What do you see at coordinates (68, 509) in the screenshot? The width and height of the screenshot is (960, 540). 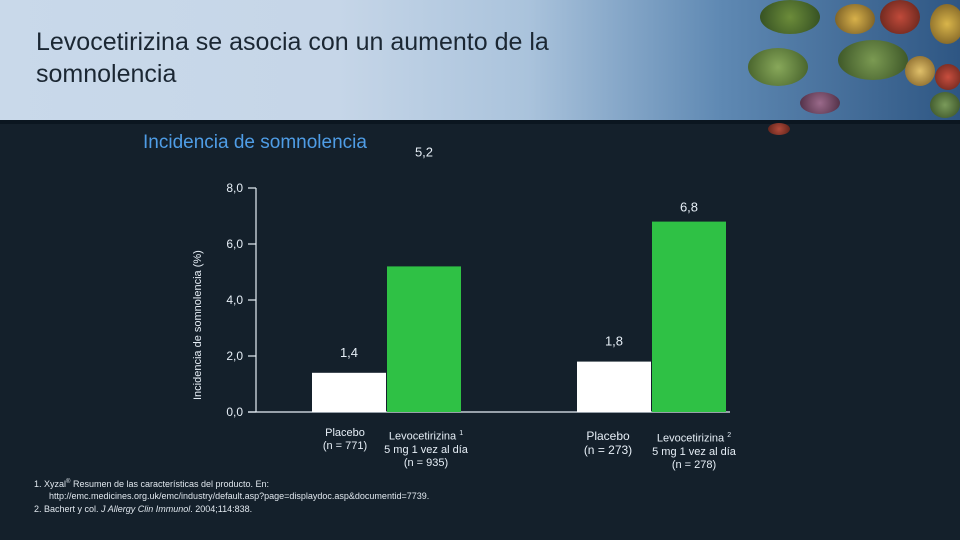 I see `footnote-2-prefix: 2. Bachert y col.` at bounding box center [68, 509].